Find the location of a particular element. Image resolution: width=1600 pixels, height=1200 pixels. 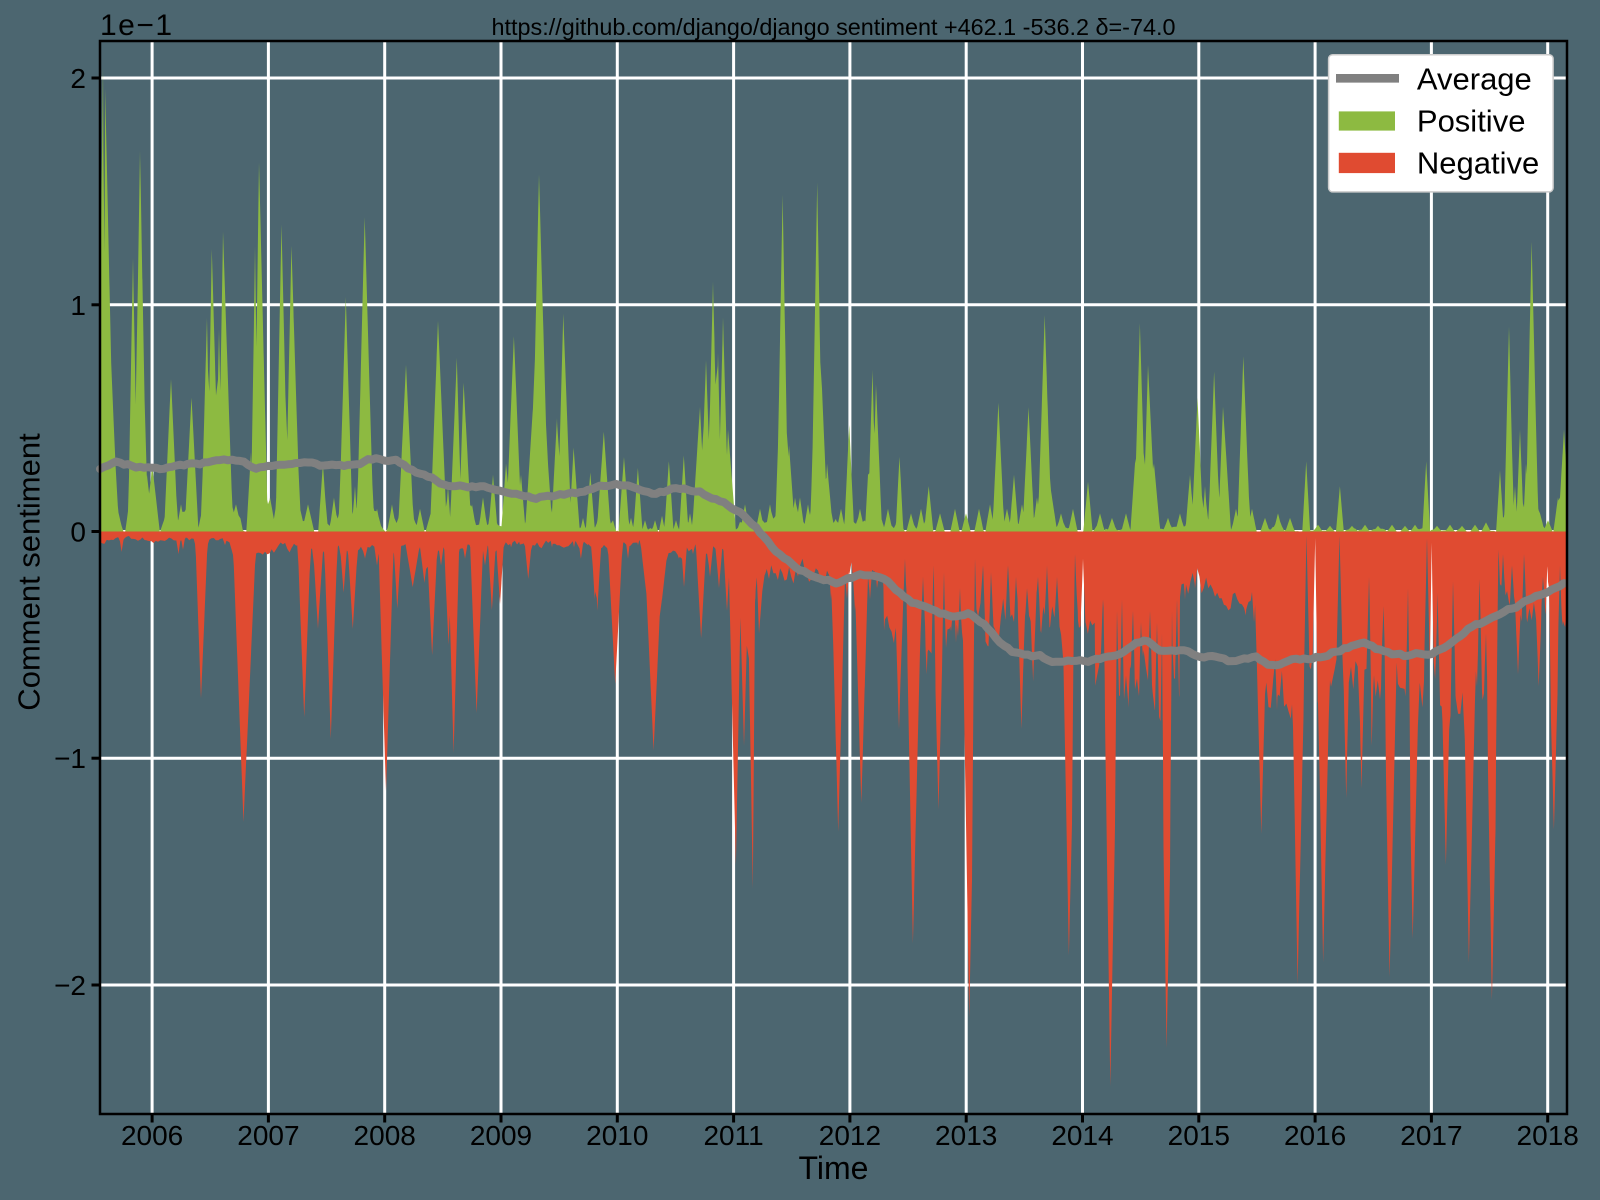

svg-text: 2011 is located at coordinates (733, 1135).